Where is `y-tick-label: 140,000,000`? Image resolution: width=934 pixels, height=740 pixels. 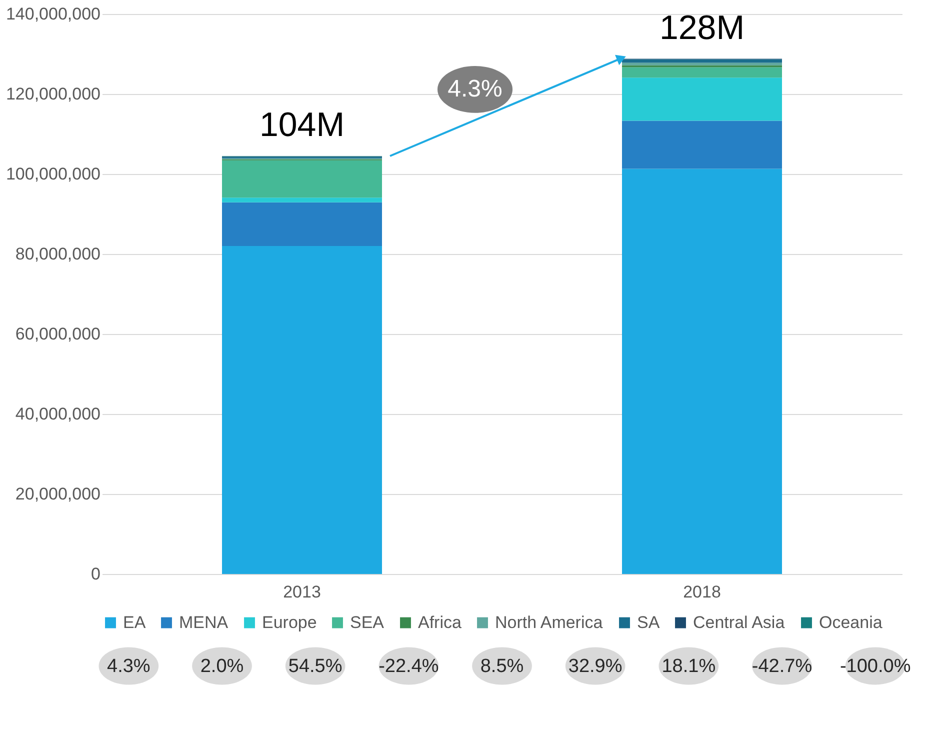
y-tick-label: 140,000,000 is located at coordinates (53, 14).